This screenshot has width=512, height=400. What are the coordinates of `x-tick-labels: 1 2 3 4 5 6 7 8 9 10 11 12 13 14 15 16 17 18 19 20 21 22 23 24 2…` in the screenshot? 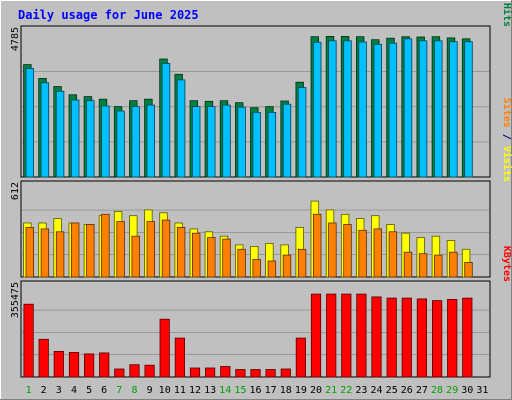 It's located at (257, 390).